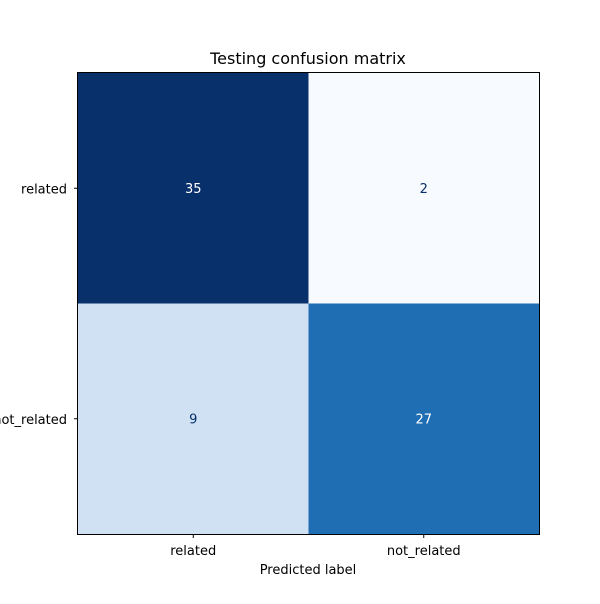 The width and height of the screenshot is (600, 604). What do you see at coordinates (33, 420) in the screenshot?
I see `y-tick-label: not_related` at bounding box center [33, 420].